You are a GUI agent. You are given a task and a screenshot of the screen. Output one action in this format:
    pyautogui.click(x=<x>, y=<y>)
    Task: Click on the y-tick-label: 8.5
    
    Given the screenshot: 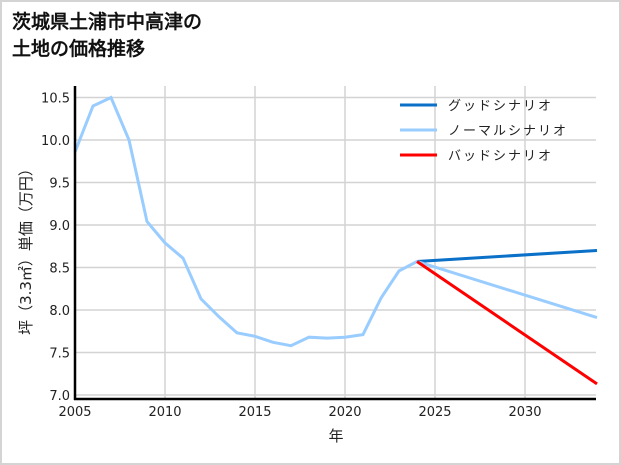 What is the action you would take?
    pyautogui.click(x=59, y=269)
    